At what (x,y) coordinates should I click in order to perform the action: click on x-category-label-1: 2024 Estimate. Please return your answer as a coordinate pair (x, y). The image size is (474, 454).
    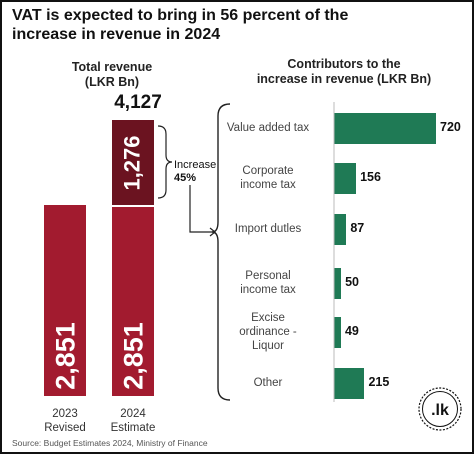
    Looking at the image, I should click on (133, 421).